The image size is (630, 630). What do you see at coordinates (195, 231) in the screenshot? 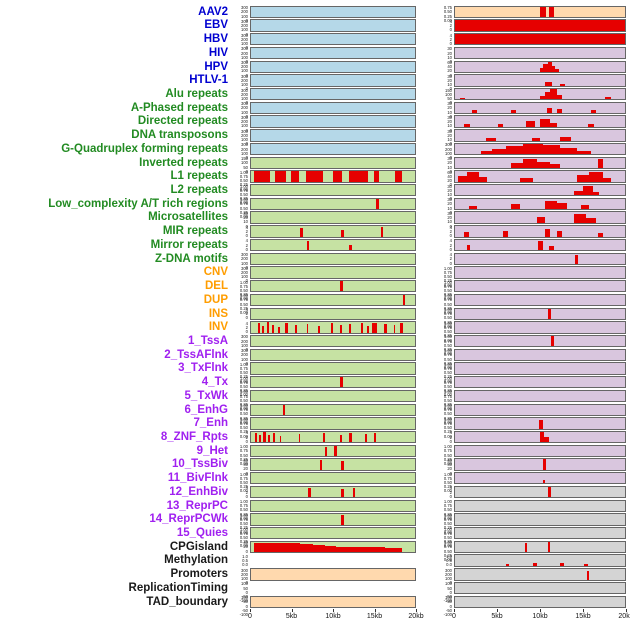
I see `row-label: MIR repeats` at bounding box center [195, 231].